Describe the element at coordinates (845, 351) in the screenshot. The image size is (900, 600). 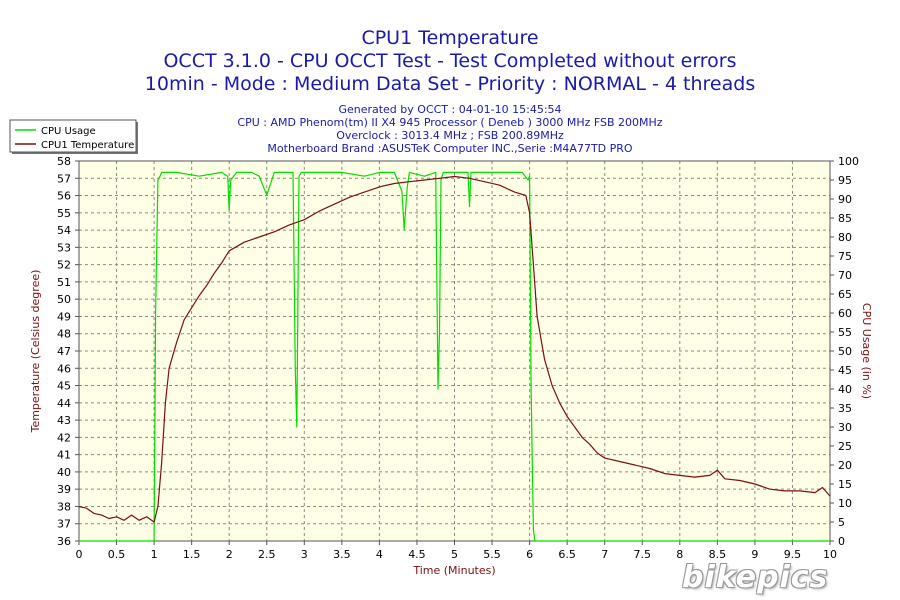
I see `y2-tick-label: 50` at that location.